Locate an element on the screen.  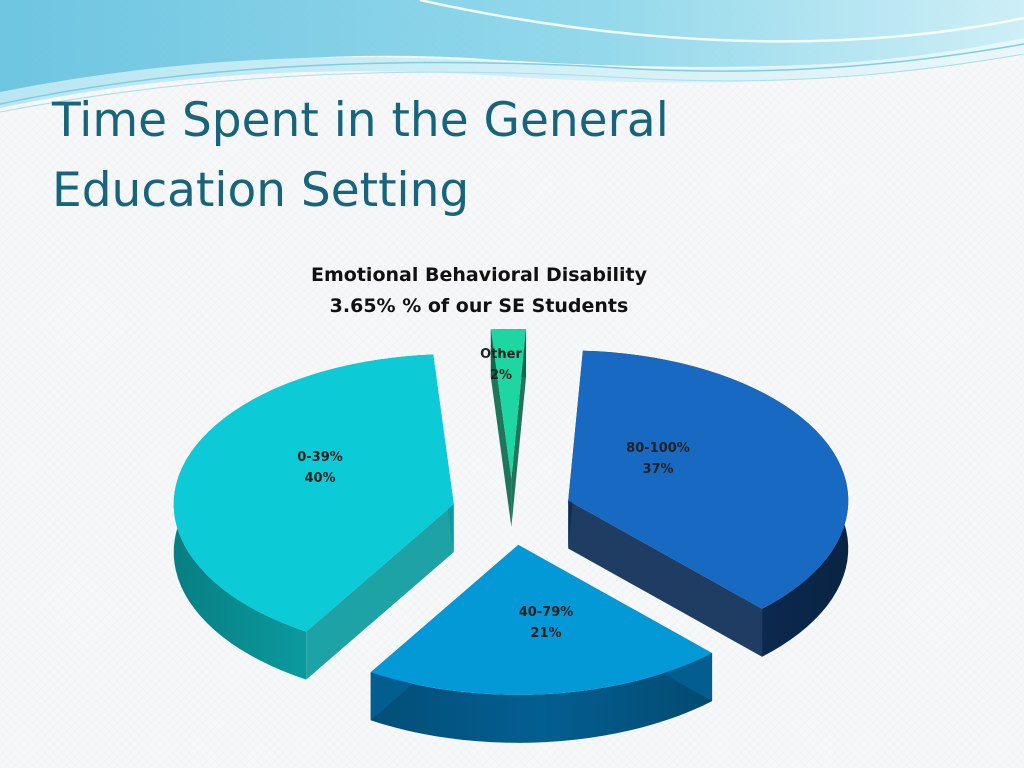
slice-label-percent: 40% is located at coordinates (319, 478).